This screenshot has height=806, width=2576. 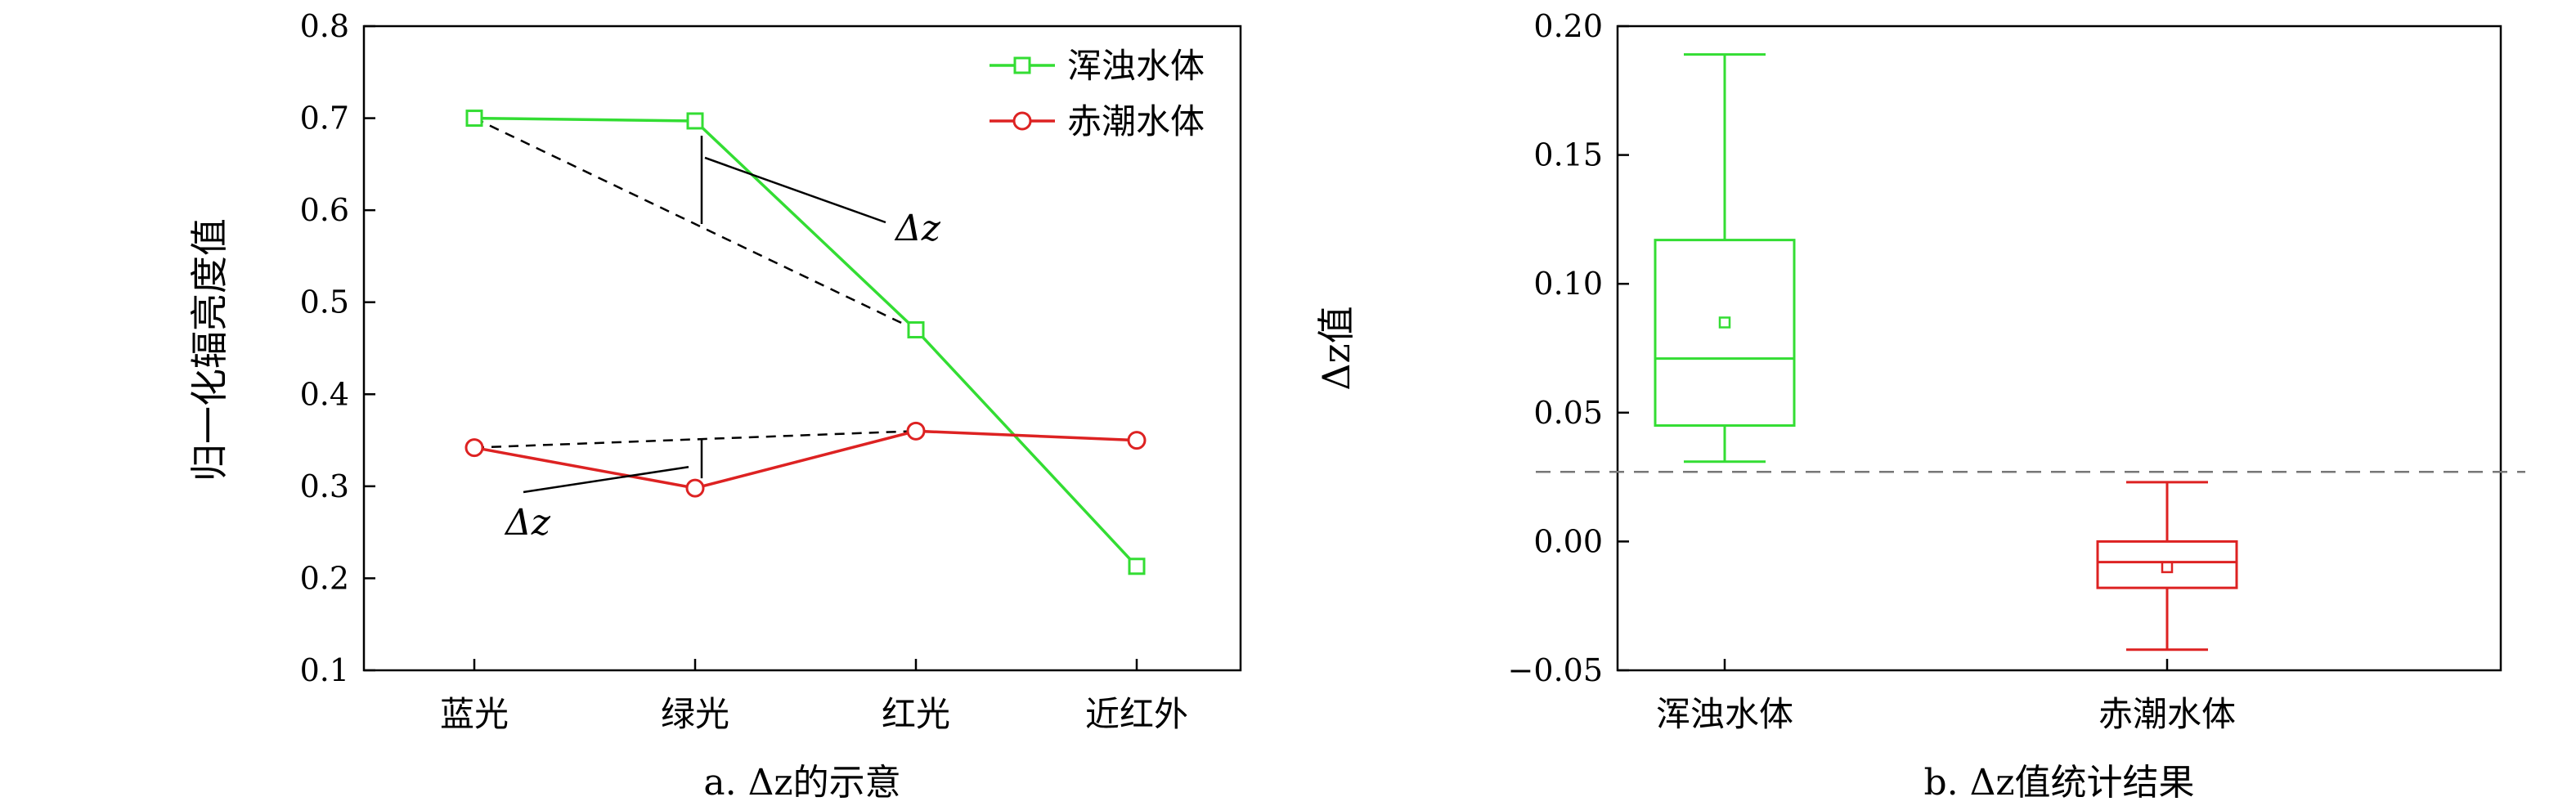 I want to click on y-tick-label: 0.4, so click(x=324, y=394).